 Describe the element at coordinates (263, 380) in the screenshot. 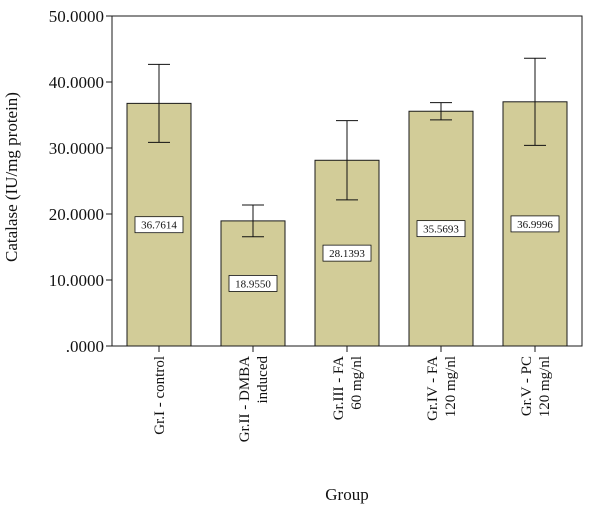

I see `x-tick-label-2-line-2: induced` at that location.